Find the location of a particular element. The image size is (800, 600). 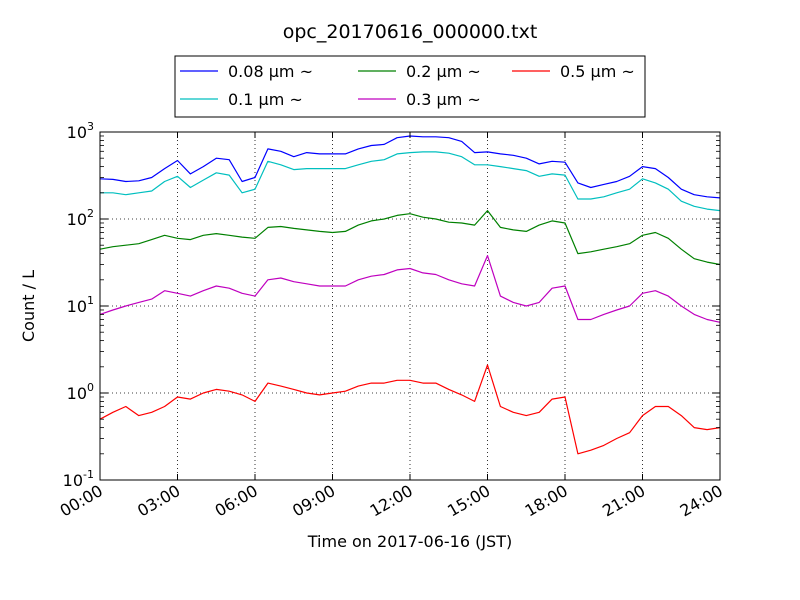

y-tick-label: 10² is located at coordinates (80, 218).